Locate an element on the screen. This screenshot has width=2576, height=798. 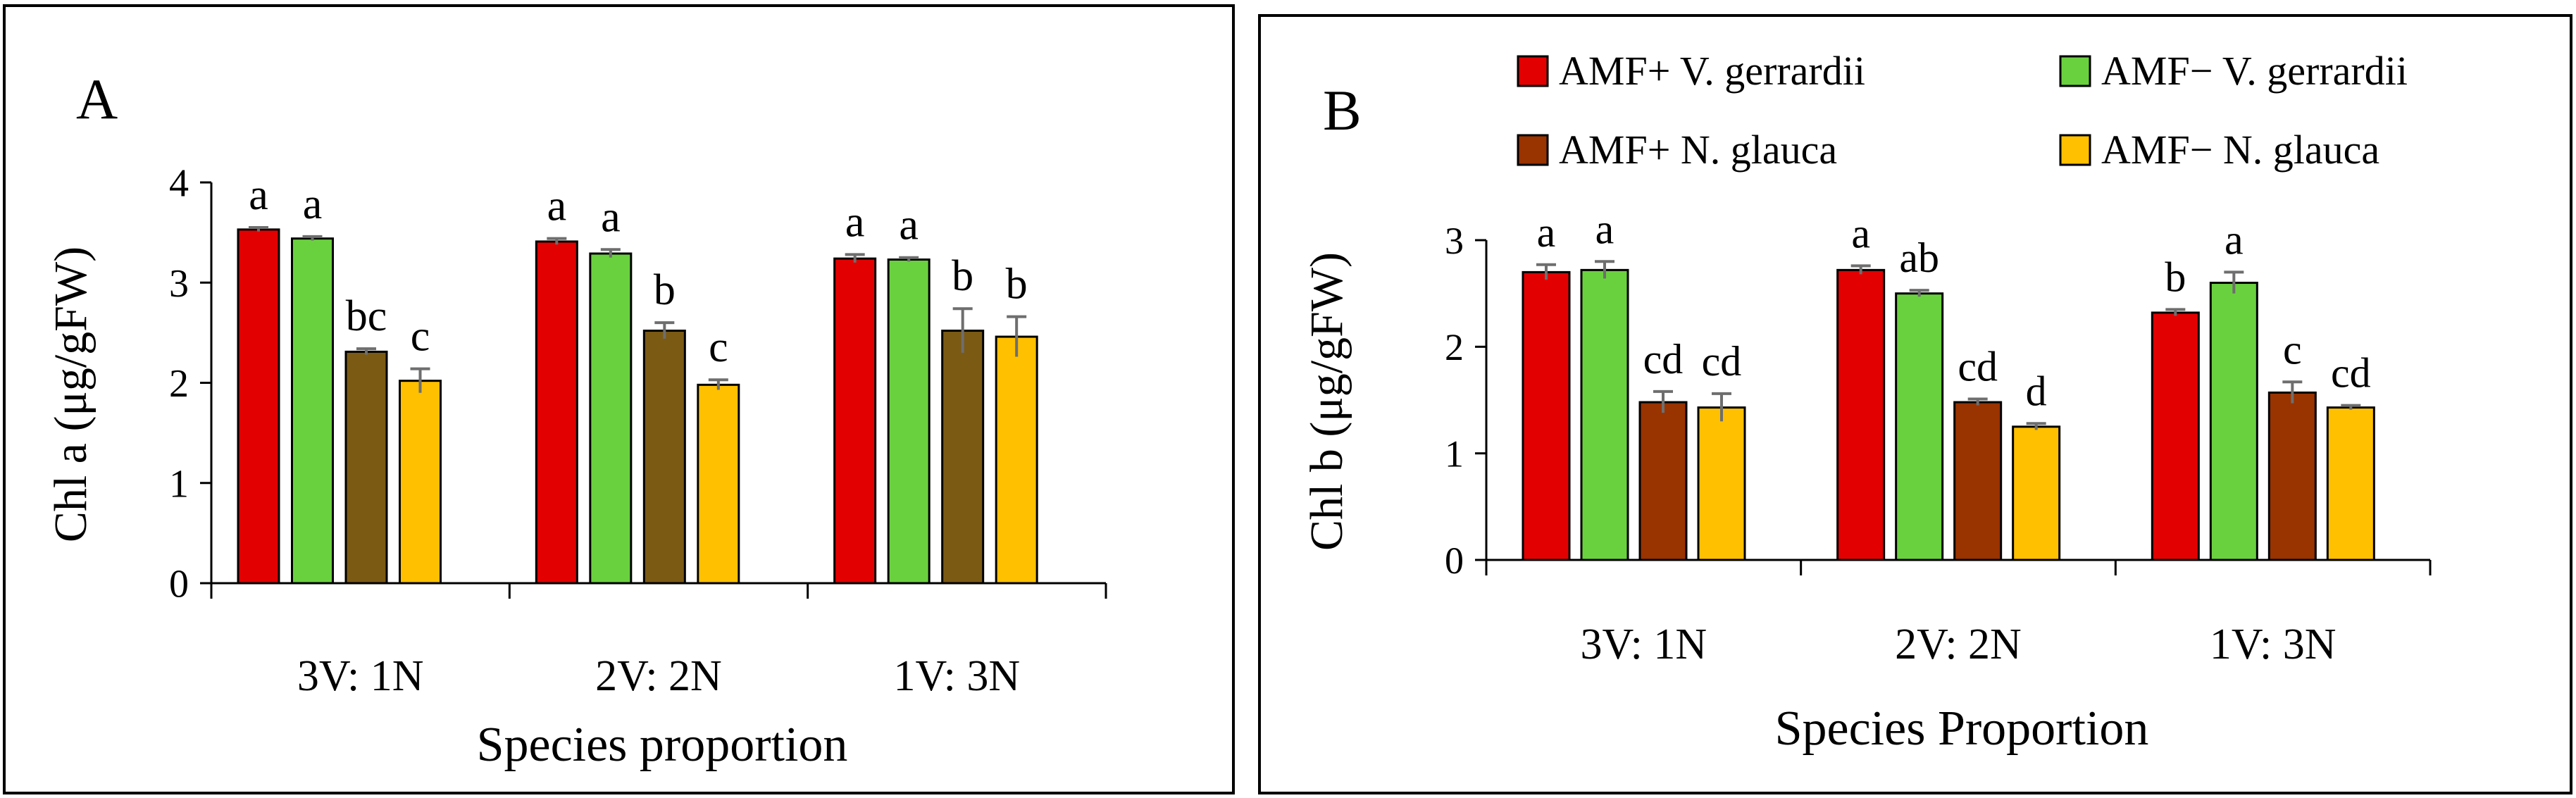
legend-label: AMF+ V. gerrardii is located at coordinates (1712, 71).